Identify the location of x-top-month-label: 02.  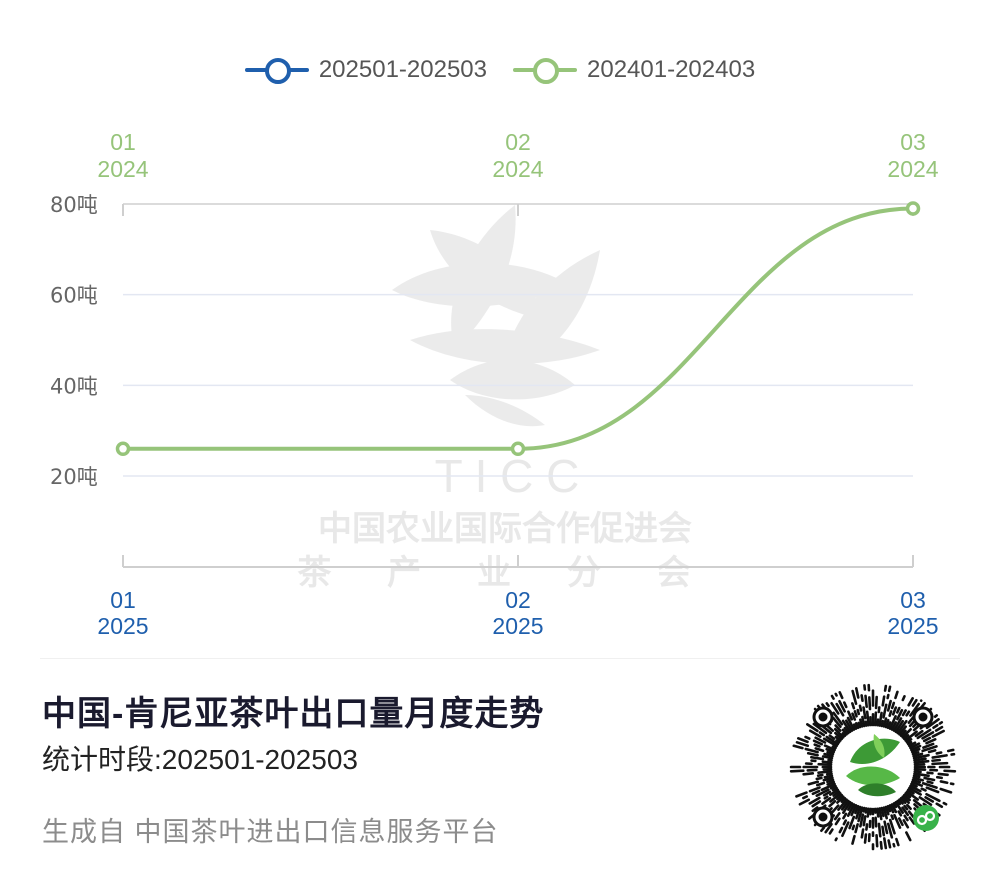
(518, 142).